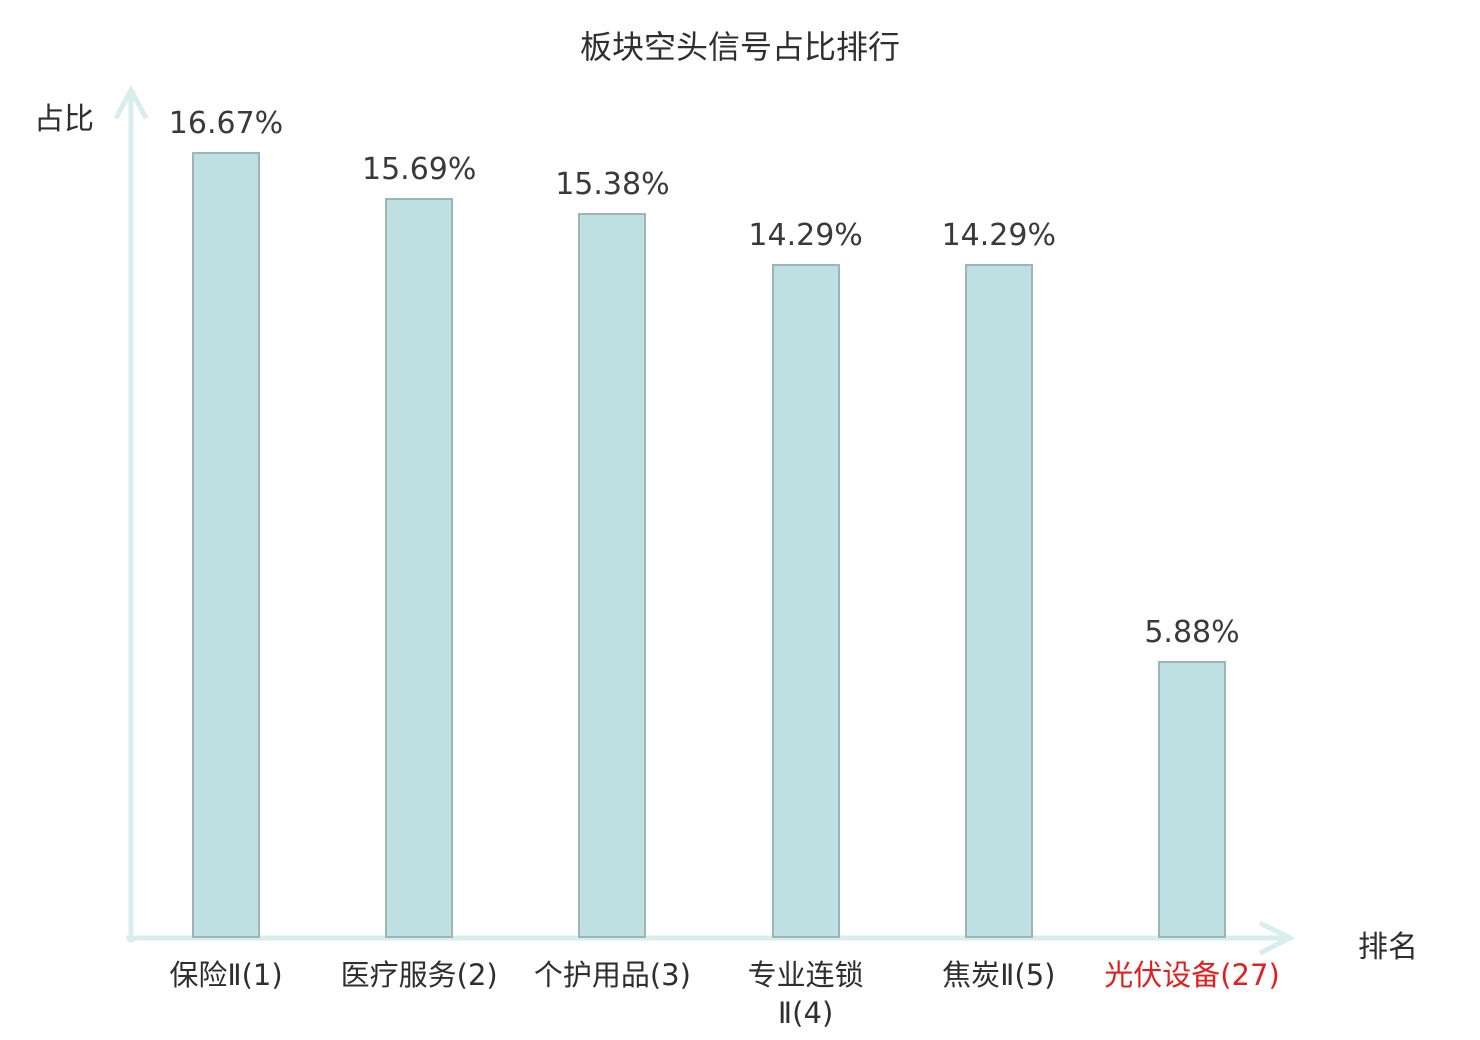  I want to click on x-axis-title: 排名, so click(1388, 947).